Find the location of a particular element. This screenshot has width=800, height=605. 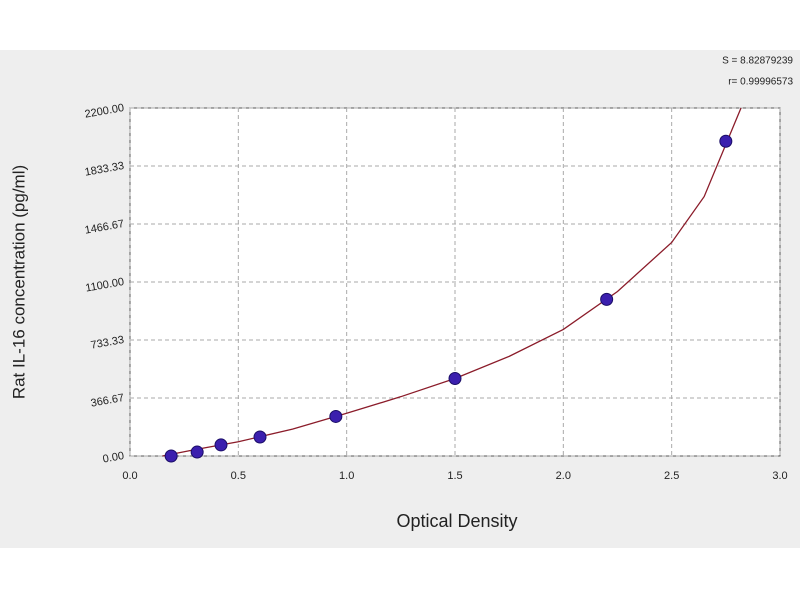

x-tick-label: 2.0 is located at coordinates (563, 476).